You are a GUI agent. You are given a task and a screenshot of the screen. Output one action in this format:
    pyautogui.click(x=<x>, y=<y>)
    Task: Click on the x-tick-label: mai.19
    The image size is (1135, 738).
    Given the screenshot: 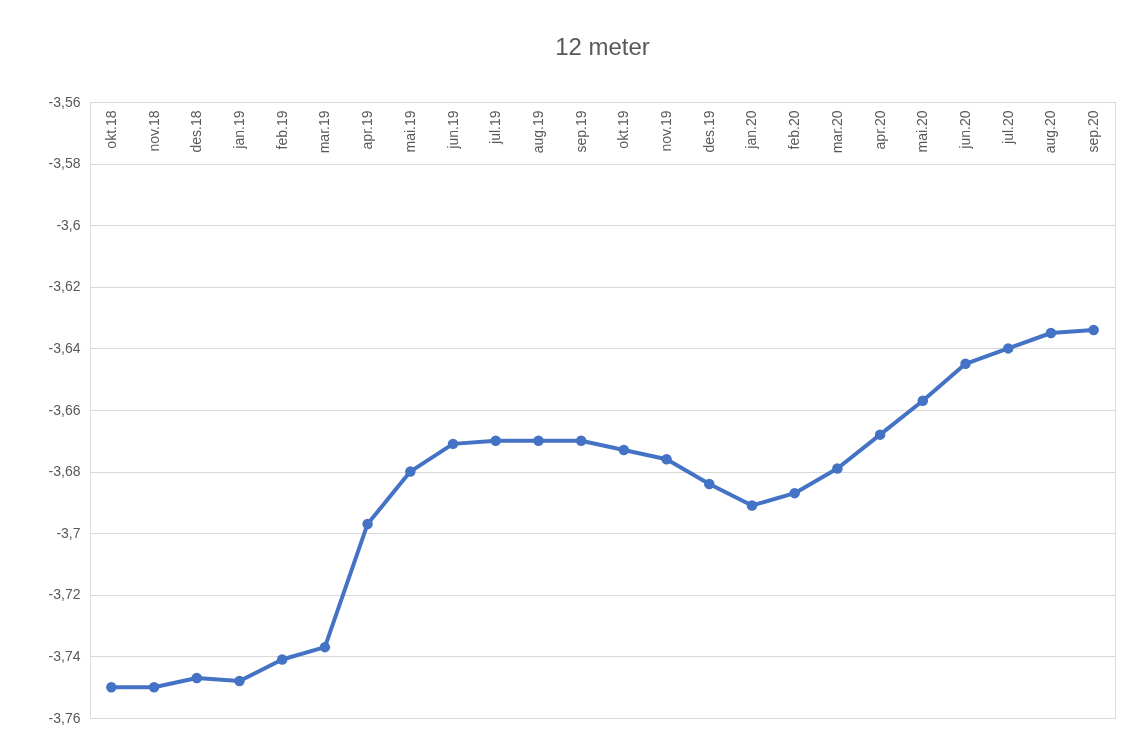 What is the action you would take?
    pyautogui.click(x=409, y=131)
    